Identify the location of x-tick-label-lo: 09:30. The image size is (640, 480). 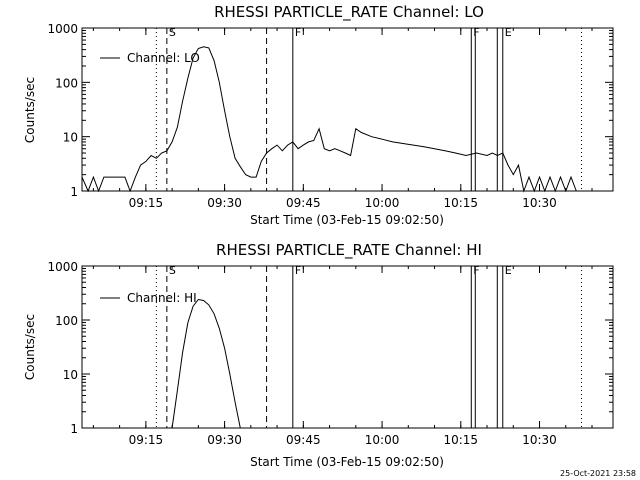
(224, 203).